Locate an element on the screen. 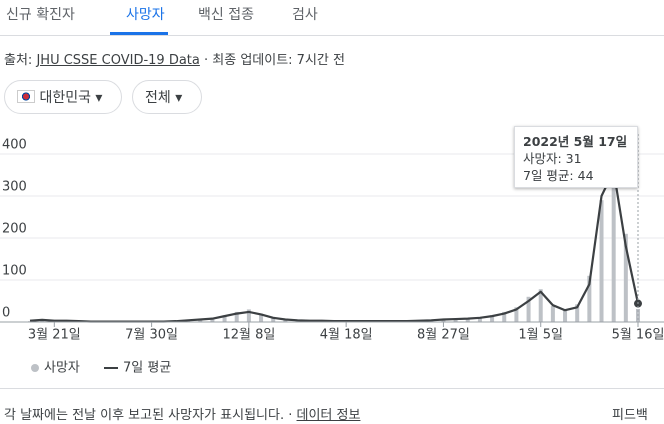  tooltip: 2022년 5월 17일 사망자: 31 7일 평균: 44 is located at coordinates (576, 157).